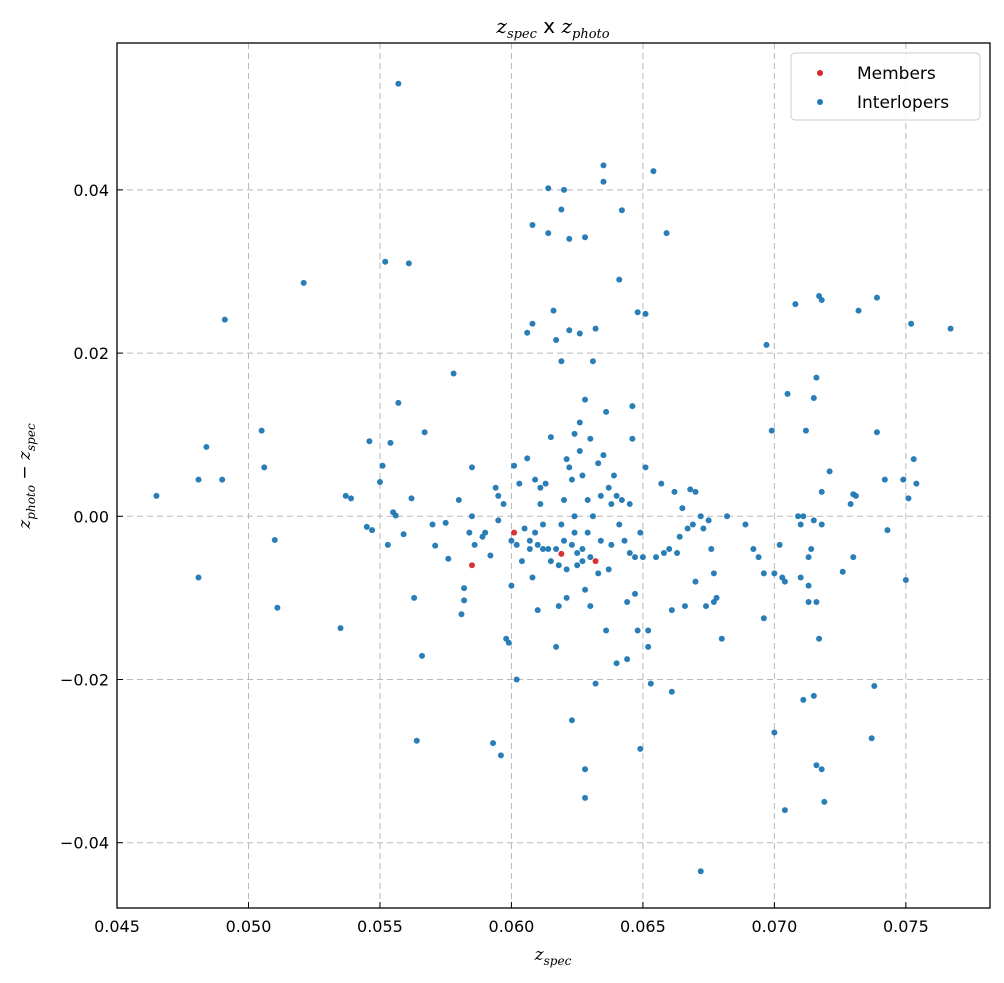  I want to click on members-point, so click(471, 565).